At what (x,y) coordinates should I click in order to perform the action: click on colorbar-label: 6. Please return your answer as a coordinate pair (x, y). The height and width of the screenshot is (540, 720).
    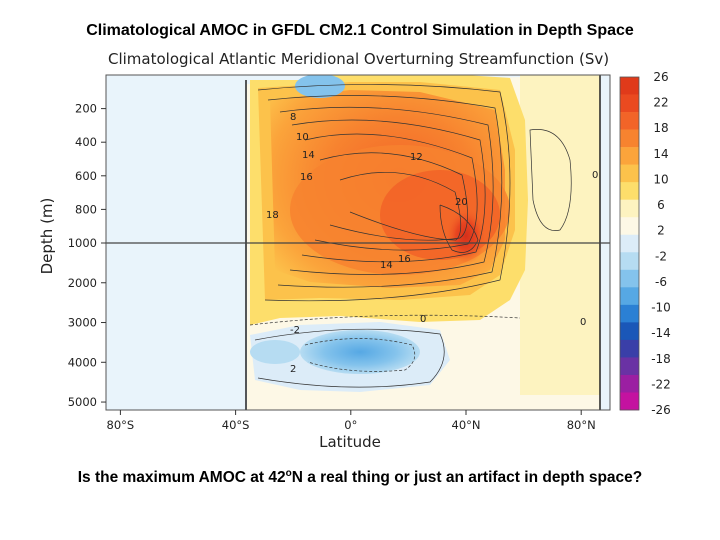
    Looking at the image, I should click on (661, 205).